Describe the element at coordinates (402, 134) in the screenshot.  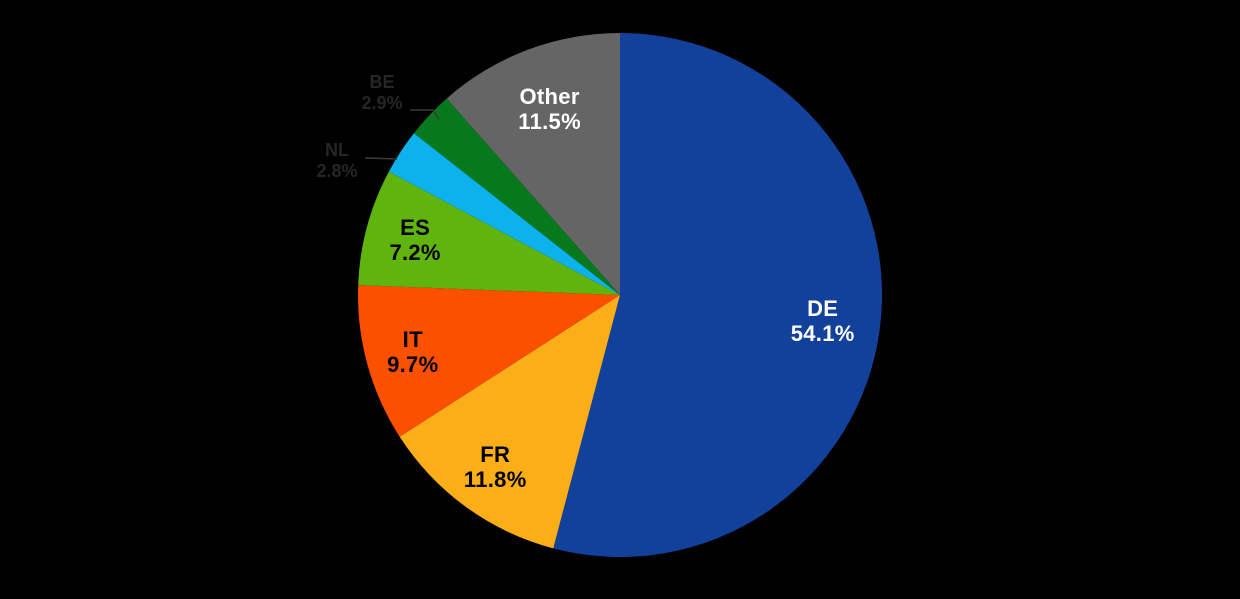
I see `leader-lines` at that location.